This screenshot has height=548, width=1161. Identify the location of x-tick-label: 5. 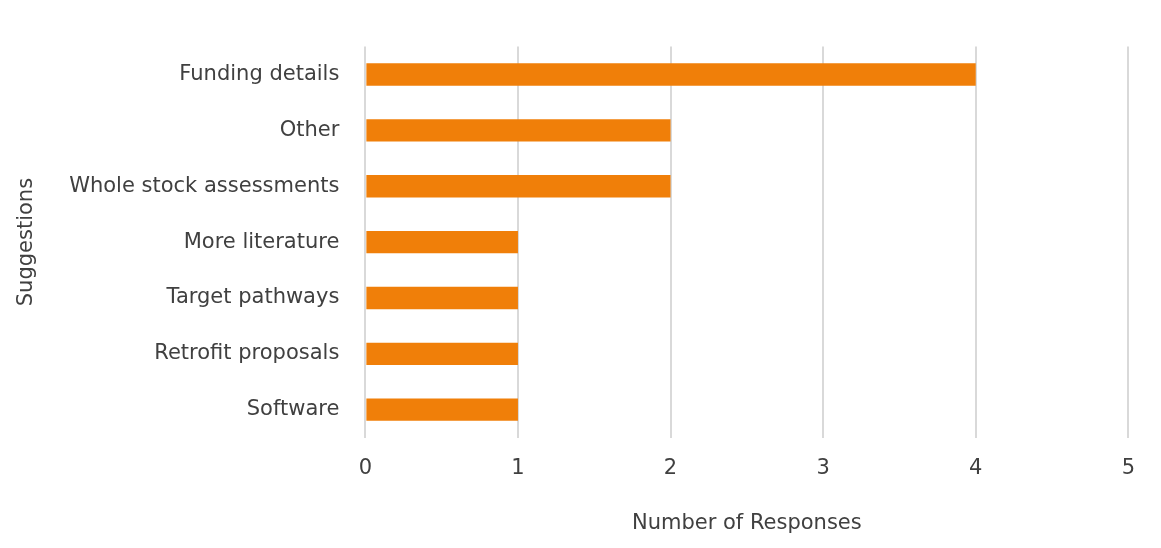
(1128, 466).